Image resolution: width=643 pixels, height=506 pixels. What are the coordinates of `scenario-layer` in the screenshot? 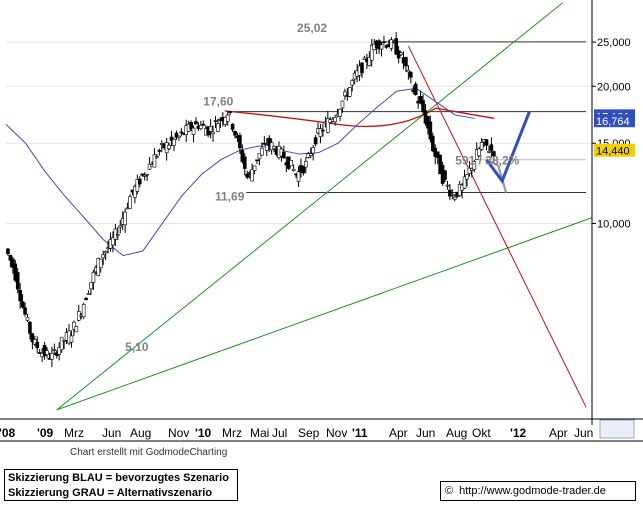 It's located at (508, 152).